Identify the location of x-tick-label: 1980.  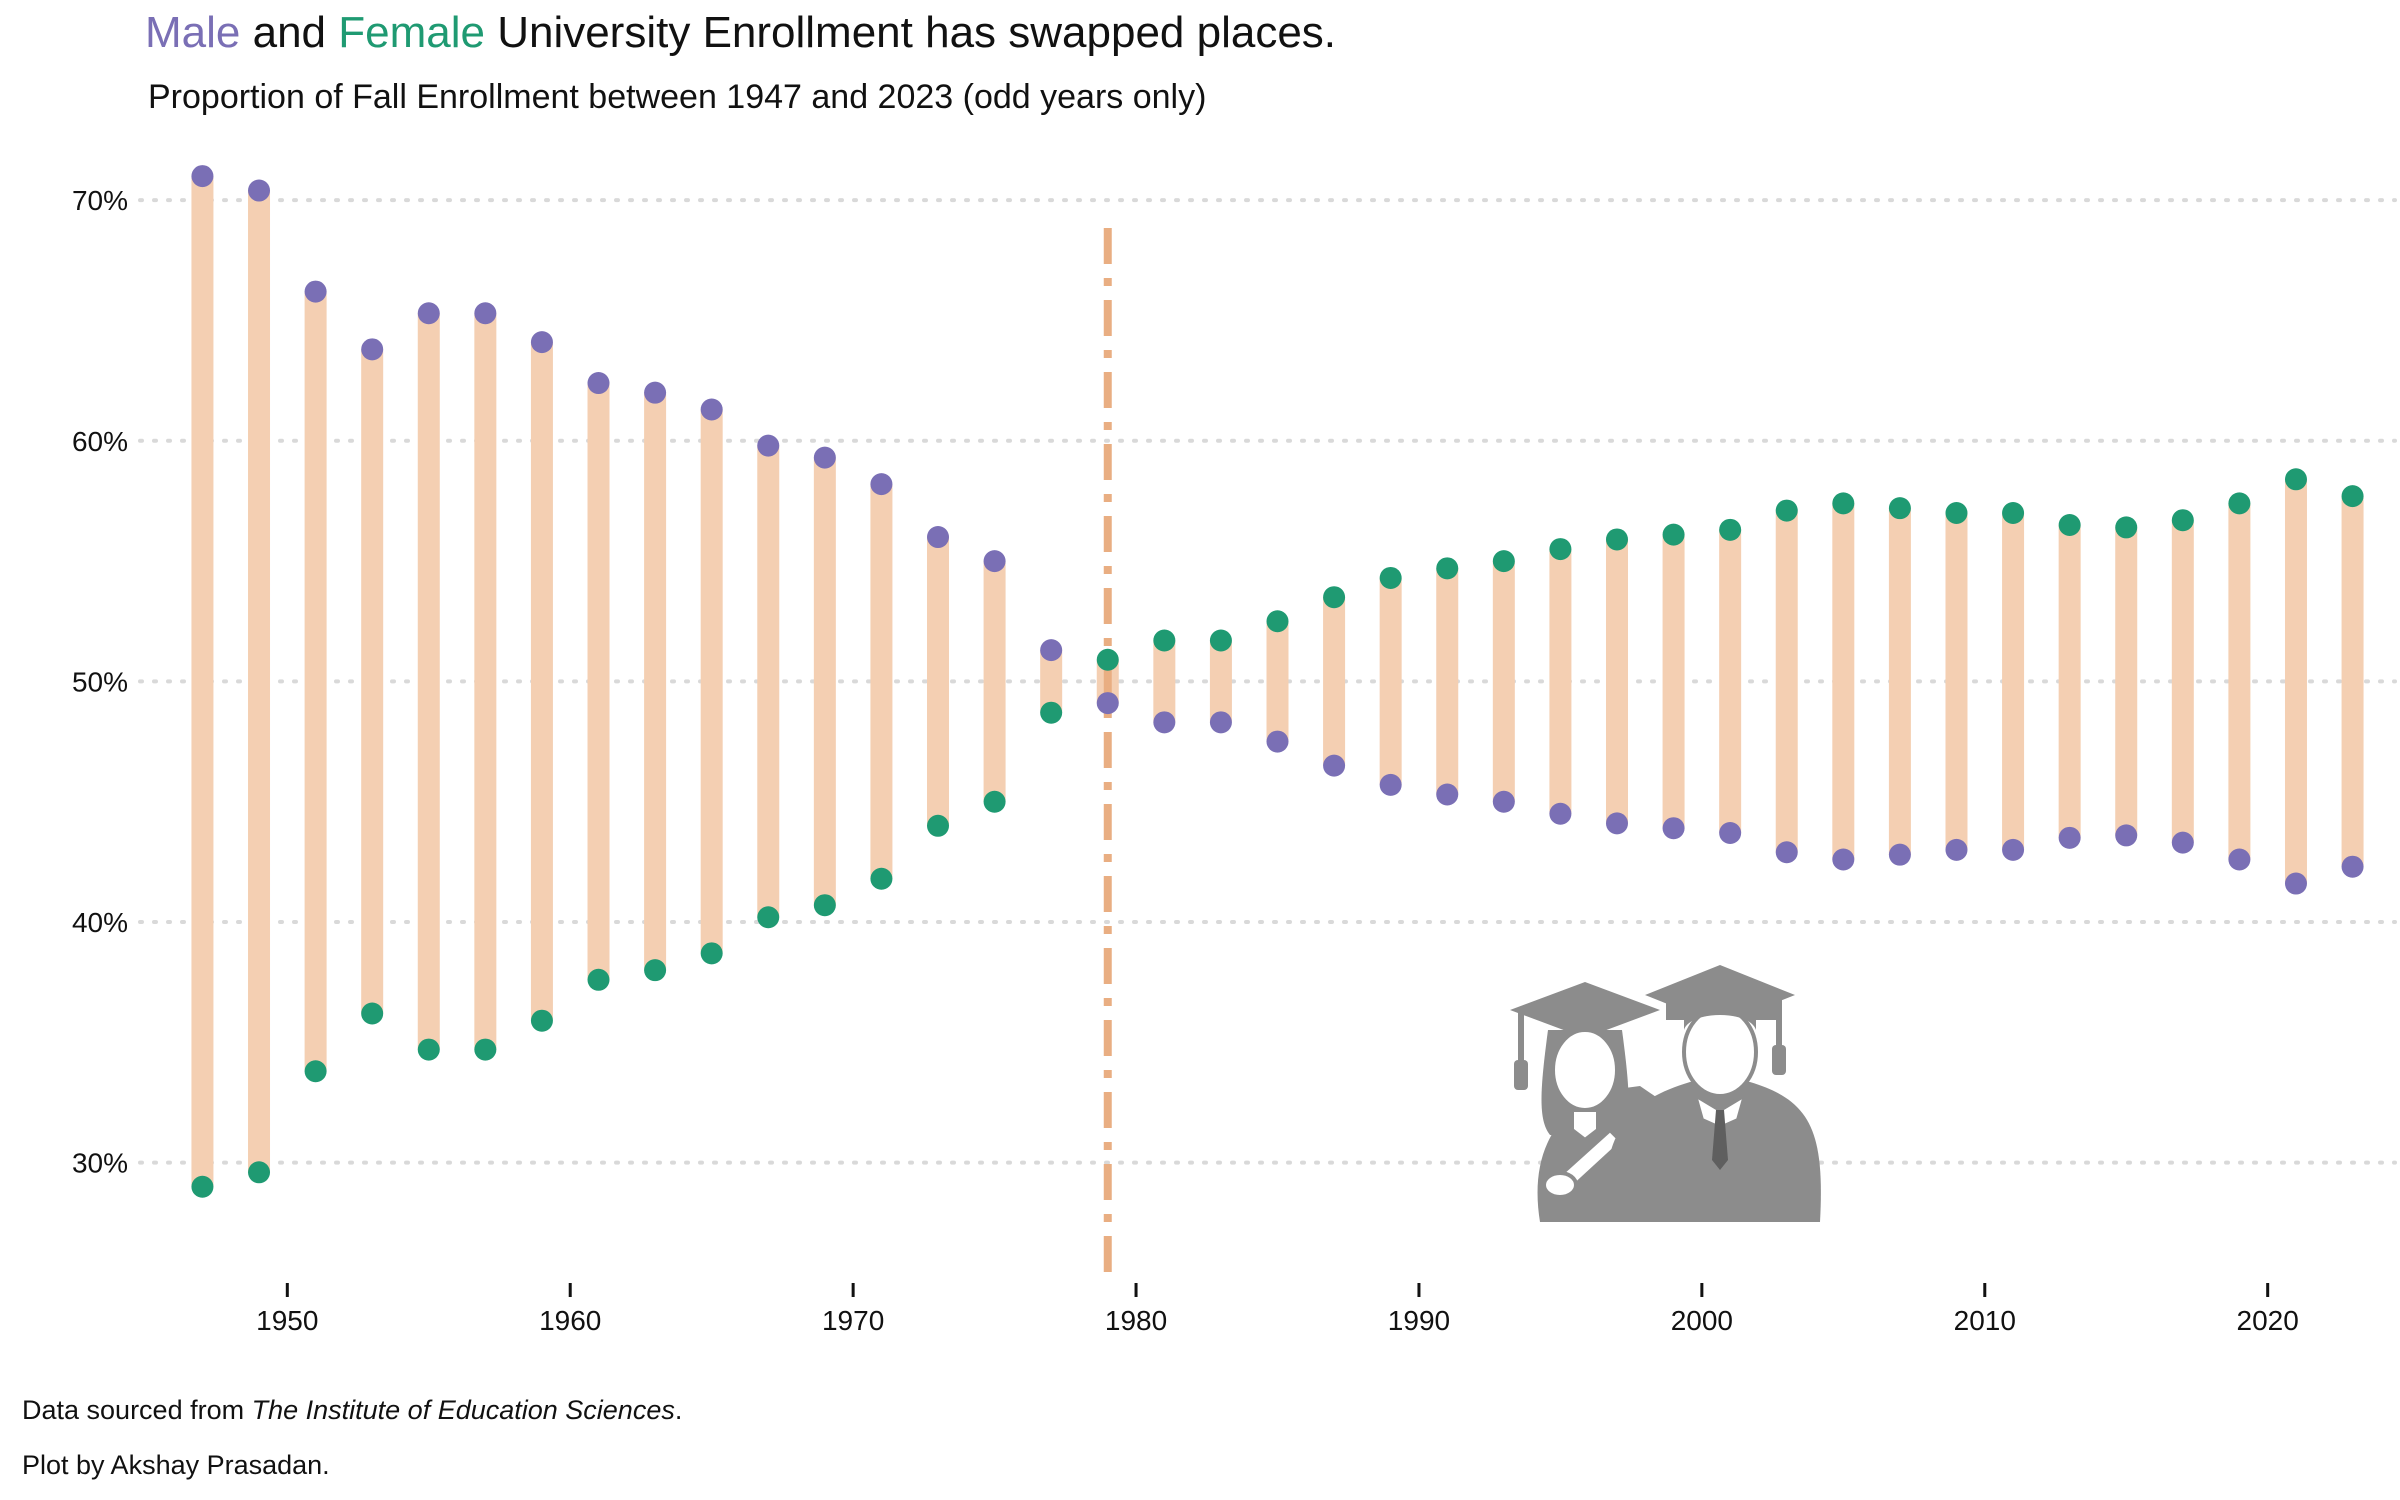
(1136, 1320).